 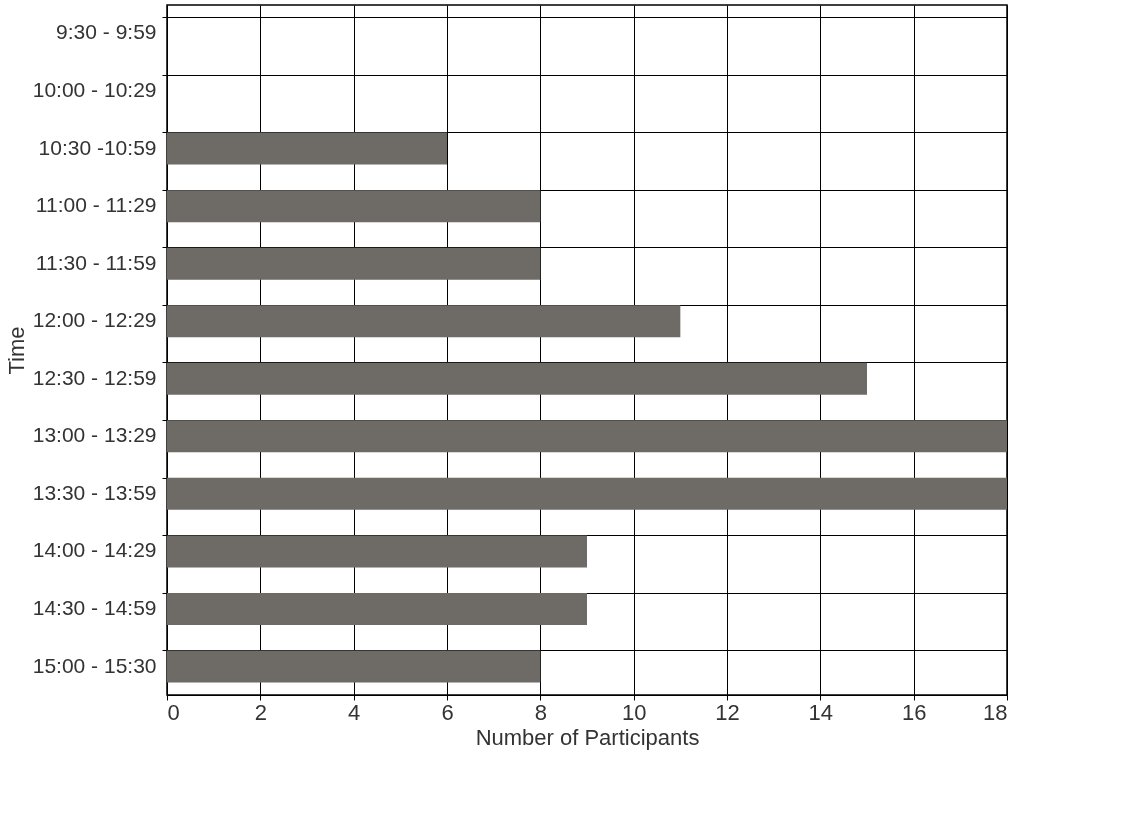 What do you see at coordinates (173, 712) in the screenshot?
I see `x-tick-label: 0` at bounding box center [173, 712].